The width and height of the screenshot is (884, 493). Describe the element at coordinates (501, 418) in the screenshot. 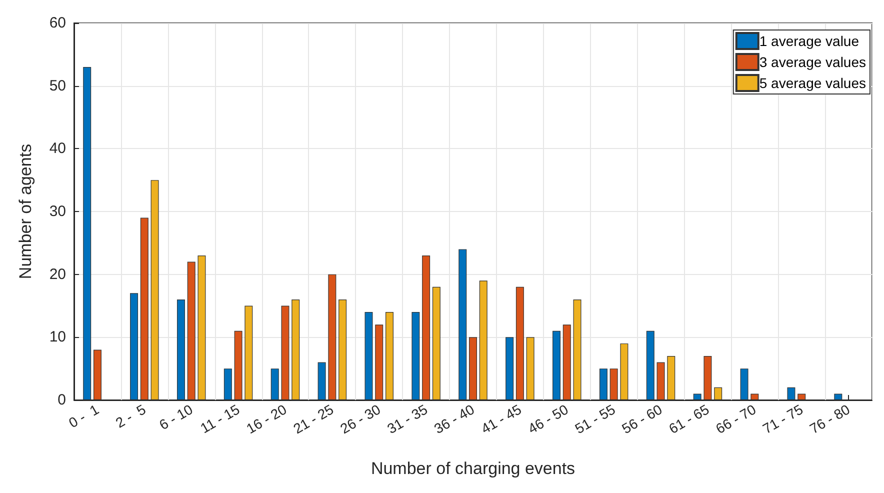

I see `x-tick-label: 41 - 45` at that location.